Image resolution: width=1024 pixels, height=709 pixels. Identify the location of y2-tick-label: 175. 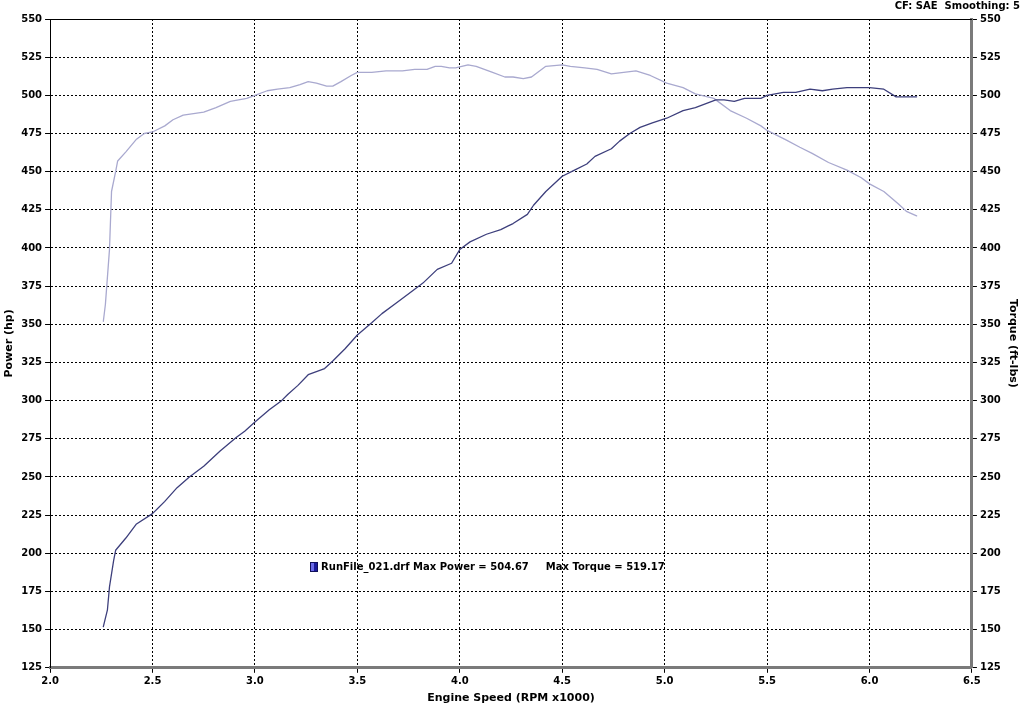
(990, 591).